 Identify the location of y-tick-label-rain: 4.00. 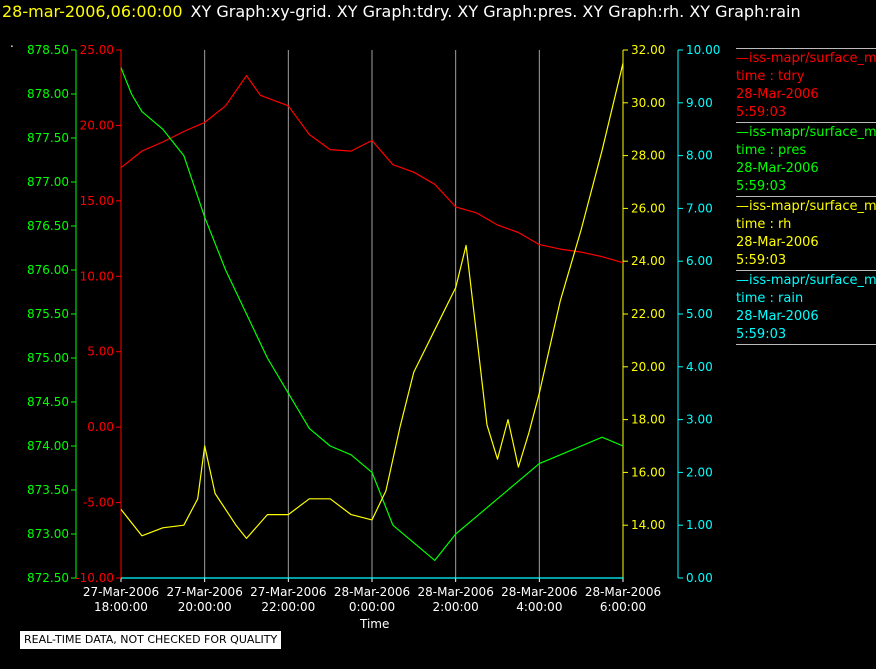
(699, 367).